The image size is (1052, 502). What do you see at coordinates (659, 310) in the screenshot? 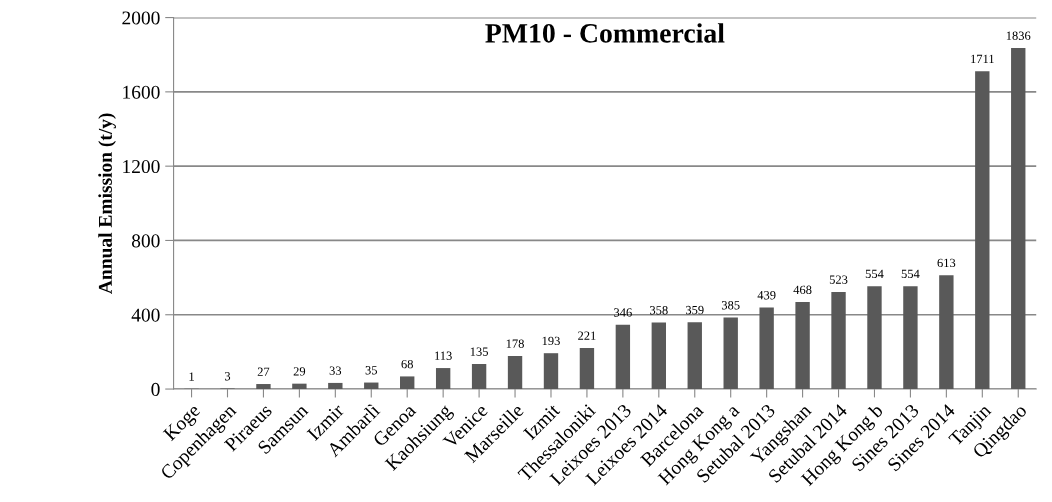
I see `data-label: 358` at bounding box center [659, 310].